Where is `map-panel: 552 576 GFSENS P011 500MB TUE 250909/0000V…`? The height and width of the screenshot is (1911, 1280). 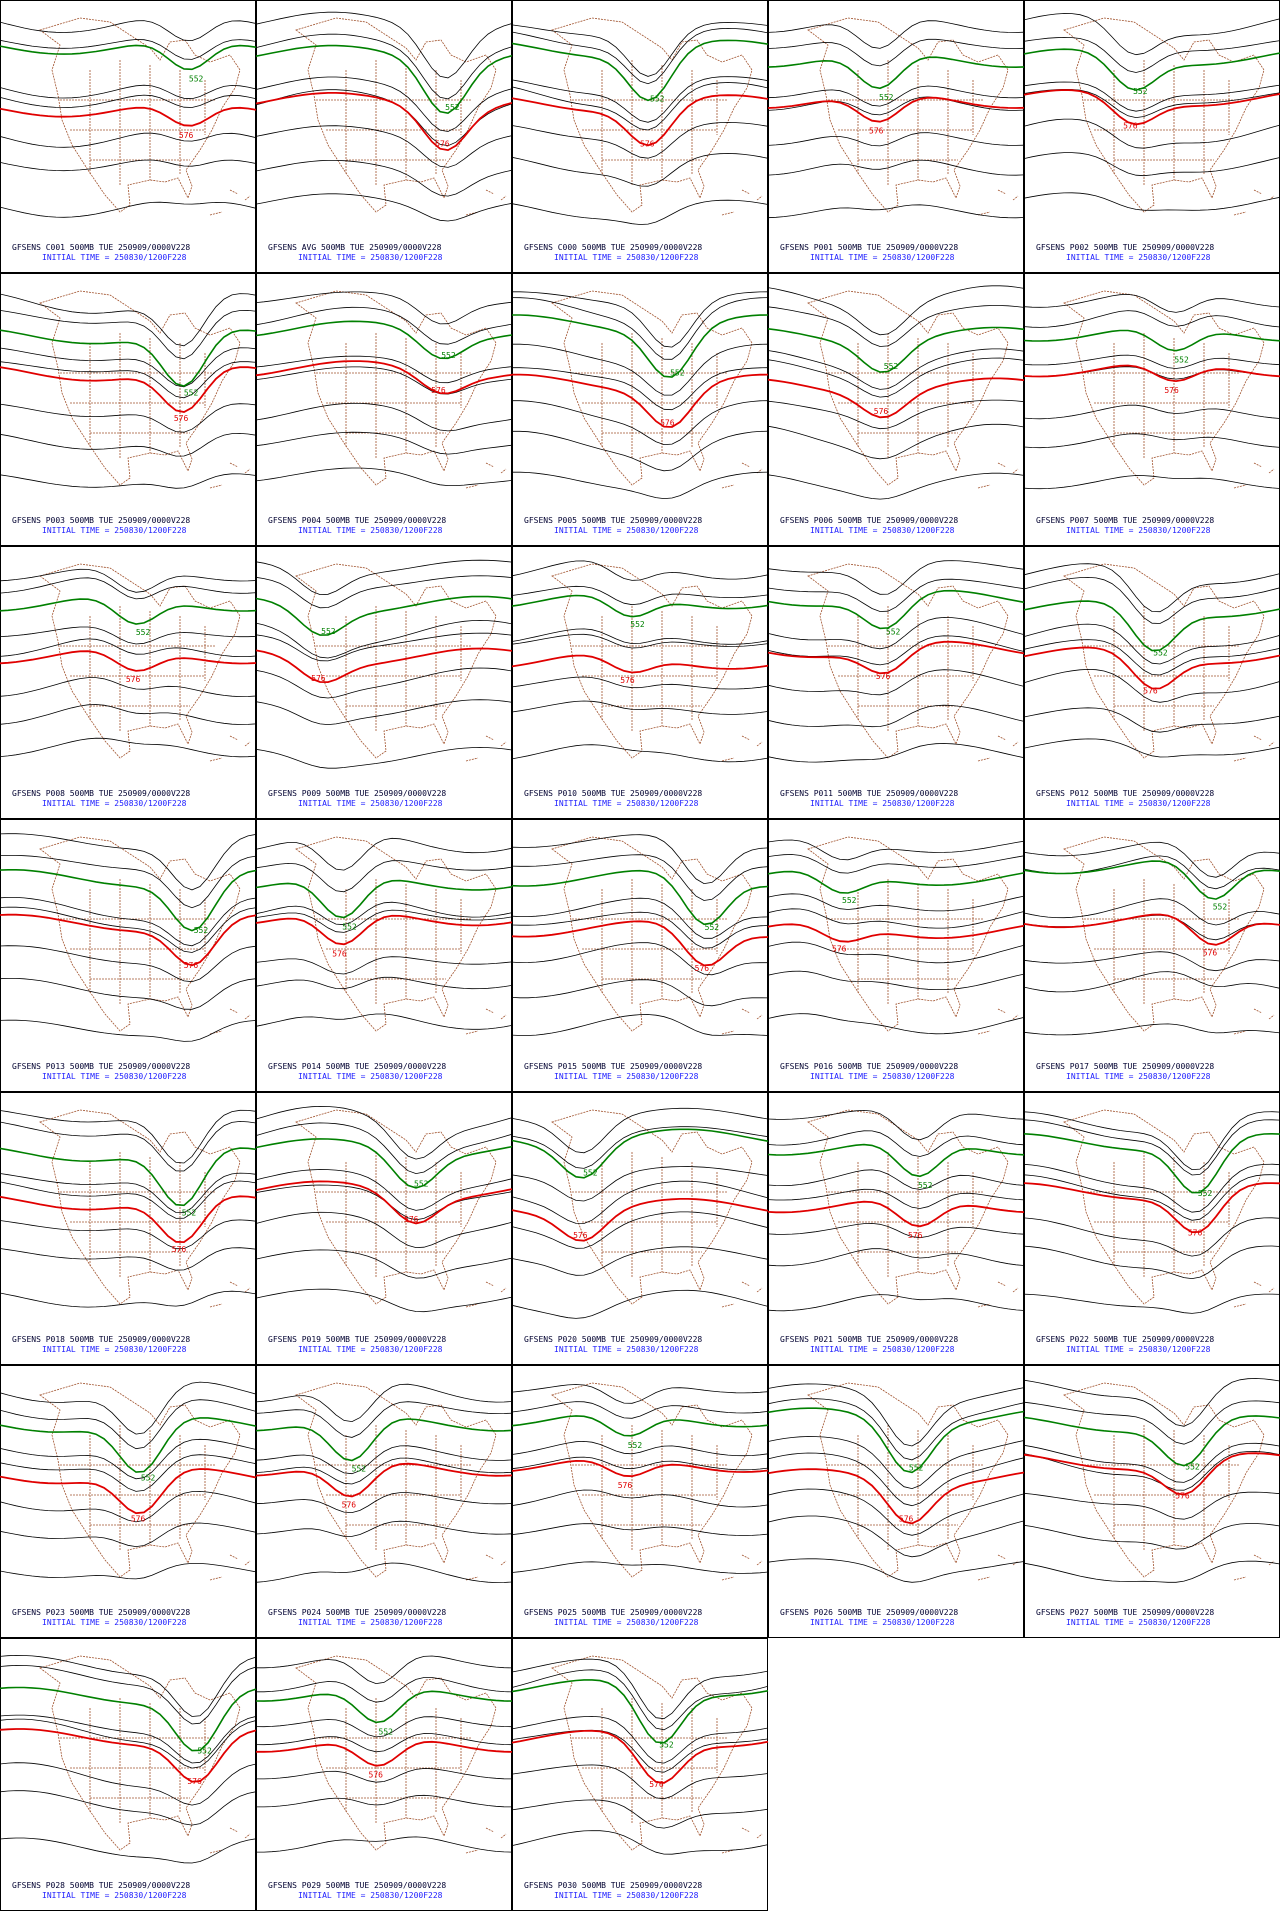
map-panel: 552 576 GFSENS P011 500MB TUE 250909/0000V… is located at coordinates (896, 682).